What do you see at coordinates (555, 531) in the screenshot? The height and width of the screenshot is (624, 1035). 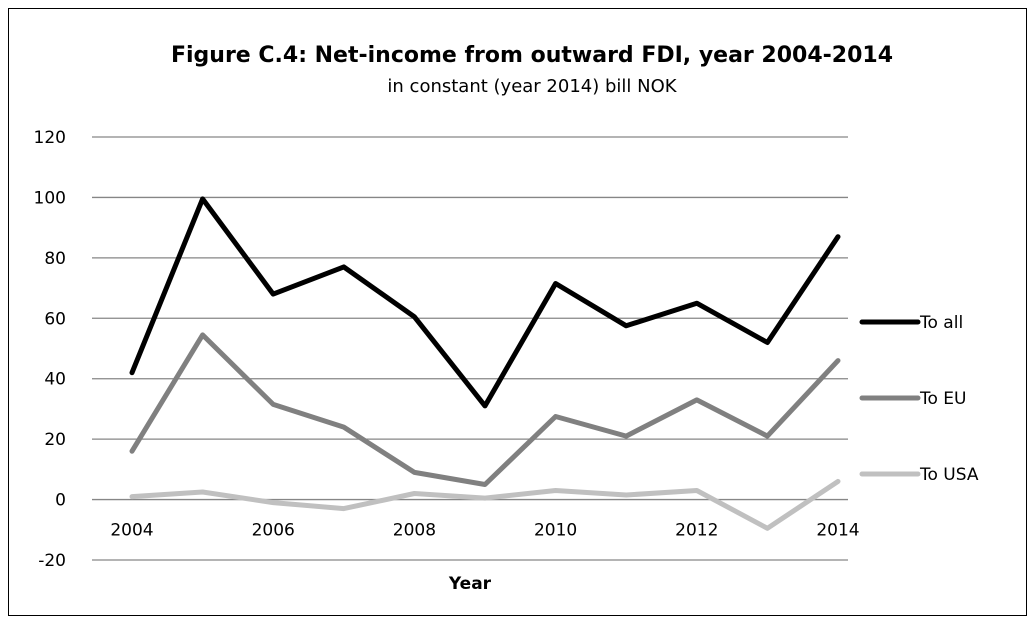 I see `x-tick-label: 2010` at bounding box center [555, 531].